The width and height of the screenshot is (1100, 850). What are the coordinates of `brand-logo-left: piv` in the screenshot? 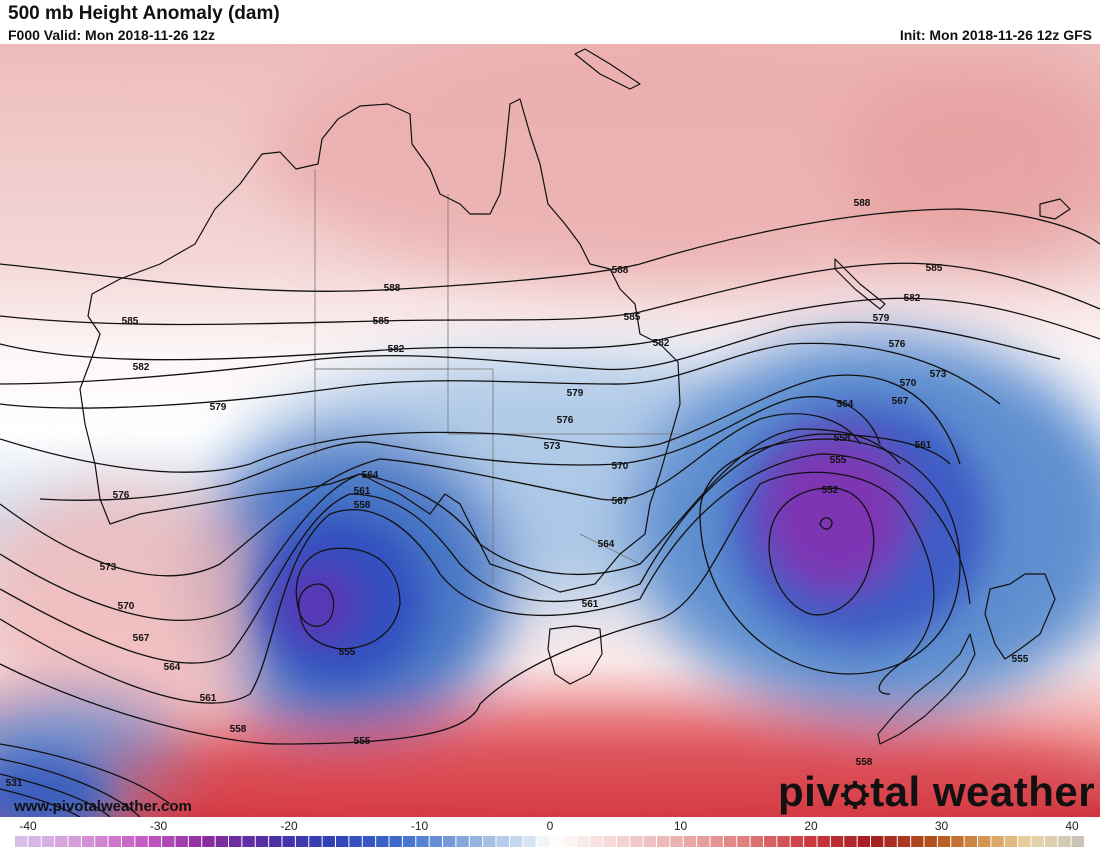 It's located at (809, 791).